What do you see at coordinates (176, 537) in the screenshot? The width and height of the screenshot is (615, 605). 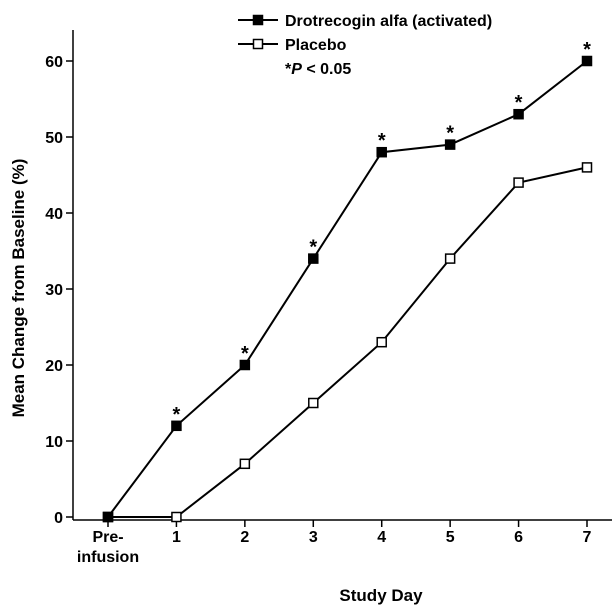 I see `x-tick-label: 1` at bounding box center [176, 537].